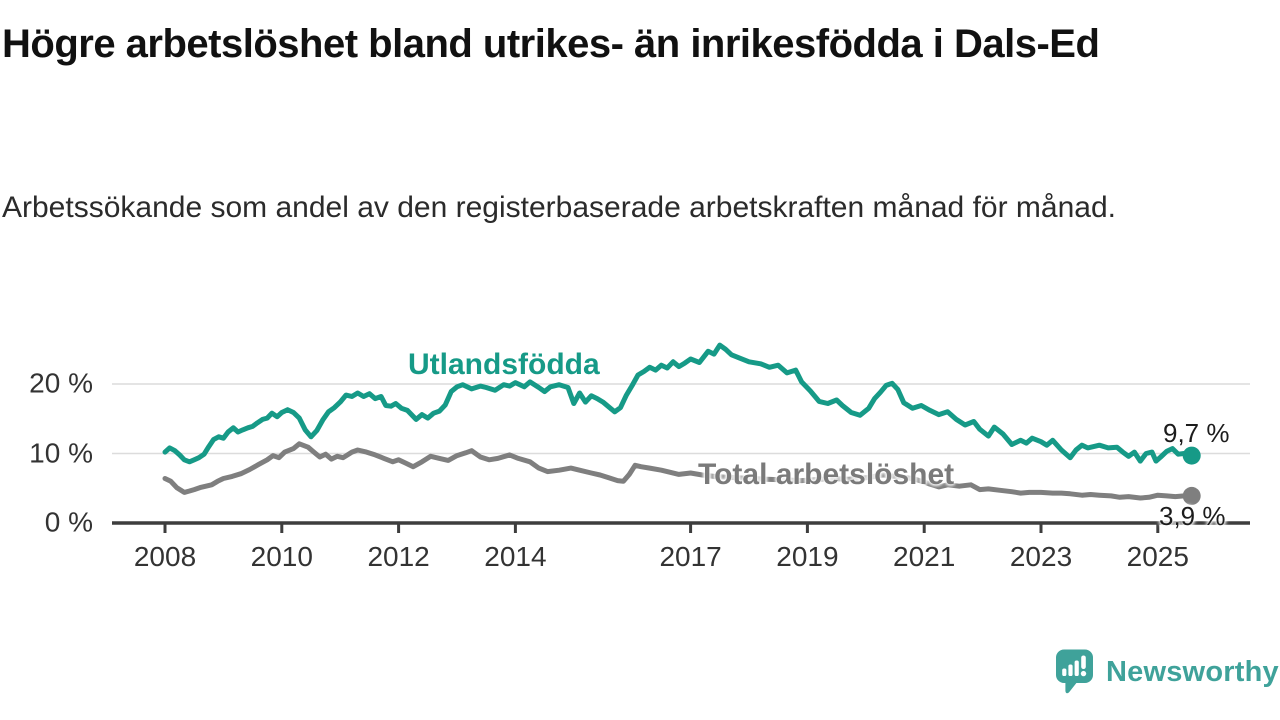 The image size is (1280, 720). What do you see at coordinates (1192, 516) in the screenshot?
I see `end-value-label-total: 3,9 %` at bounding box center [1192, 516].